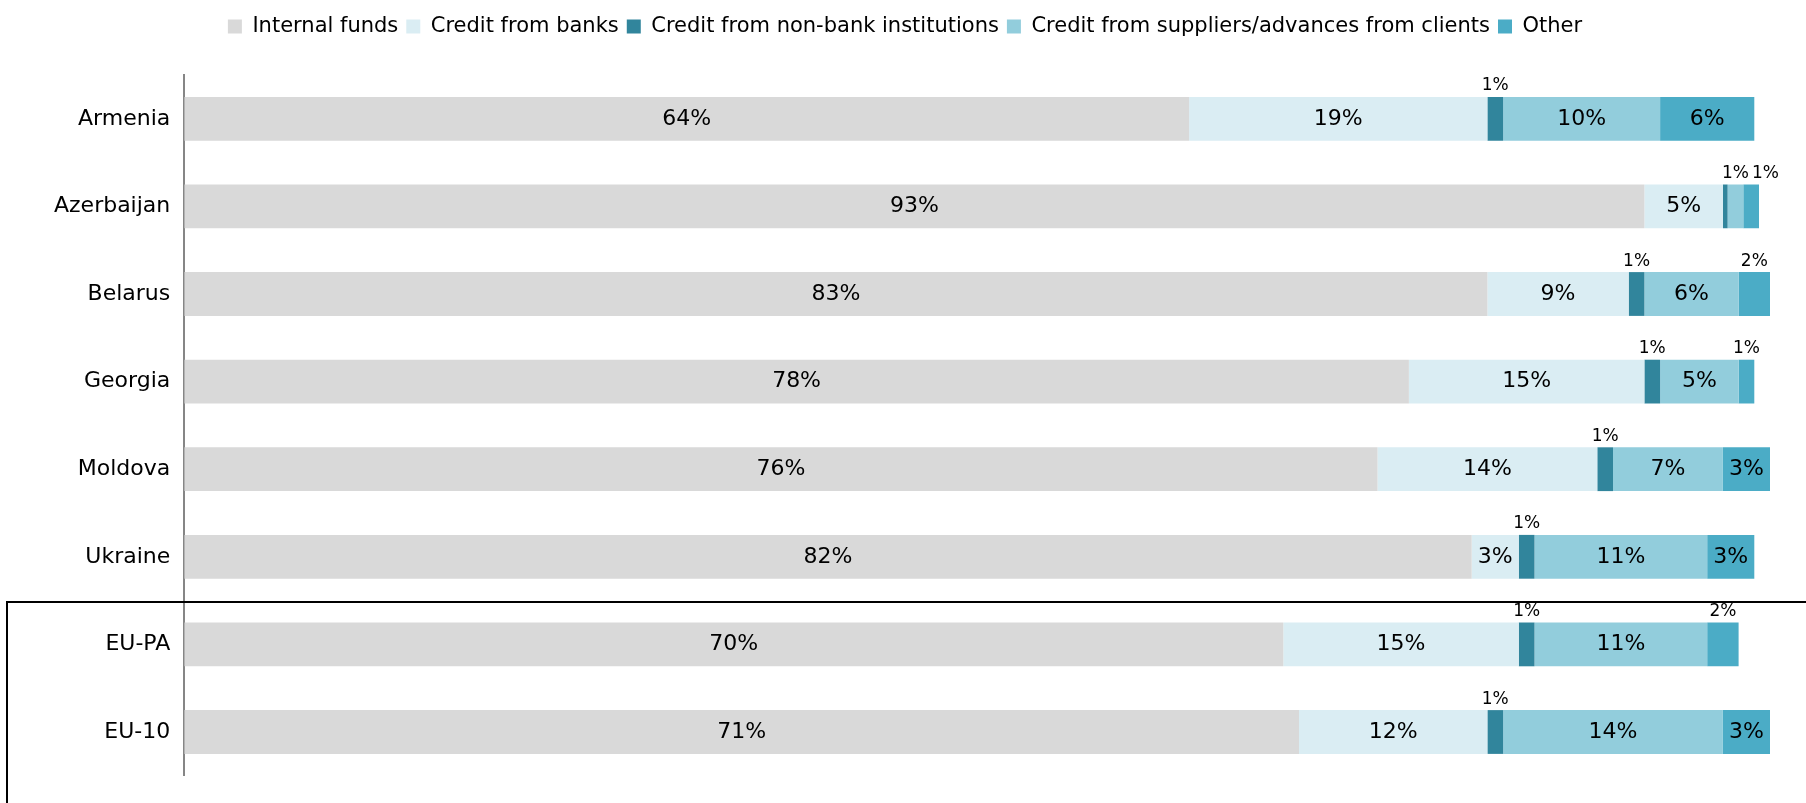  I want to click on legend-label: Internal funds, so click(325, 24).